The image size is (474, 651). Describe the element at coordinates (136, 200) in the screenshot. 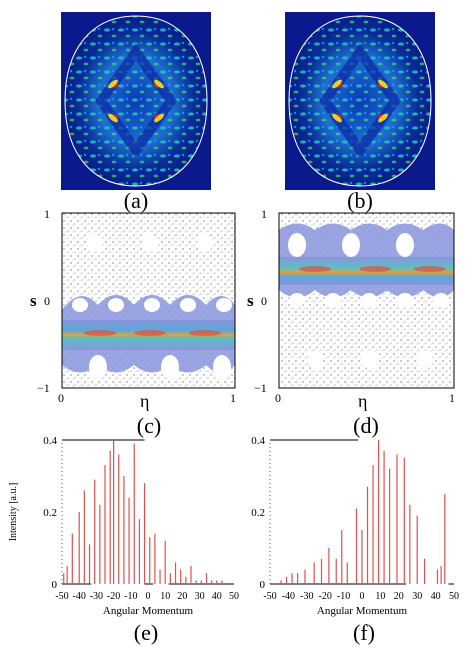

I see `panel-label-a: (a)` at that location.